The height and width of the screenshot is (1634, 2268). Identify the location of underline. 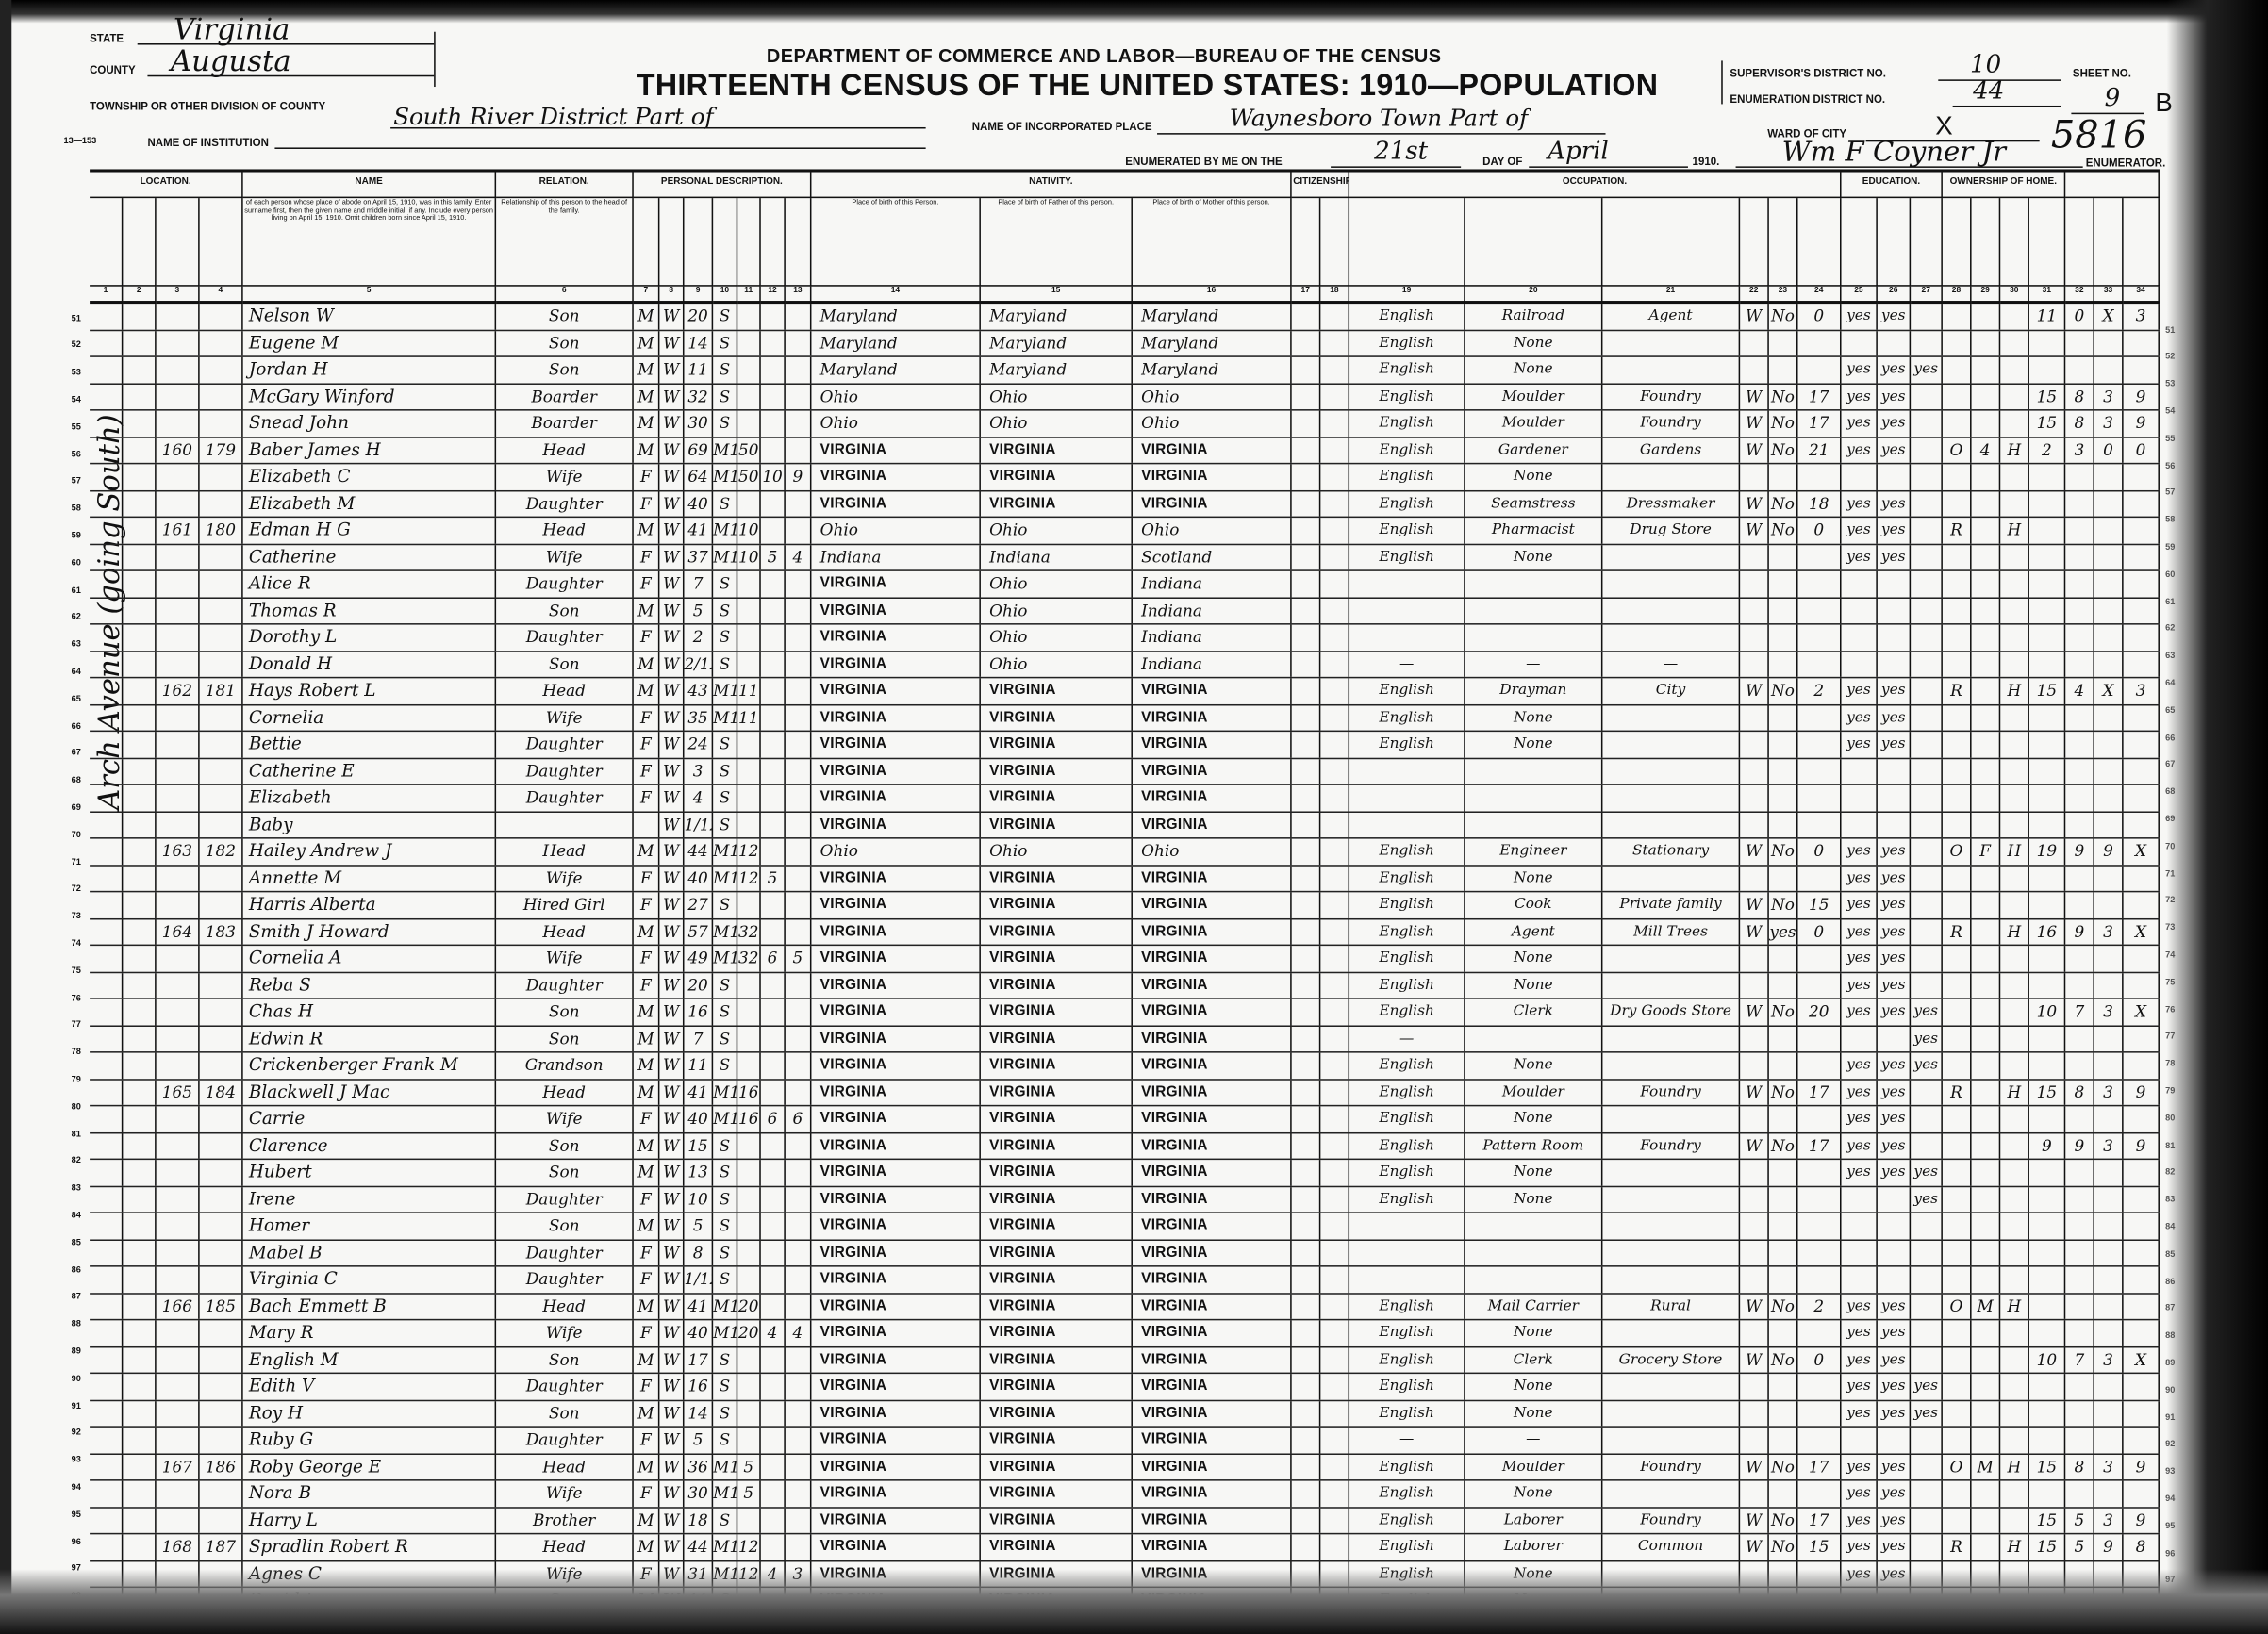
(1909, 167).